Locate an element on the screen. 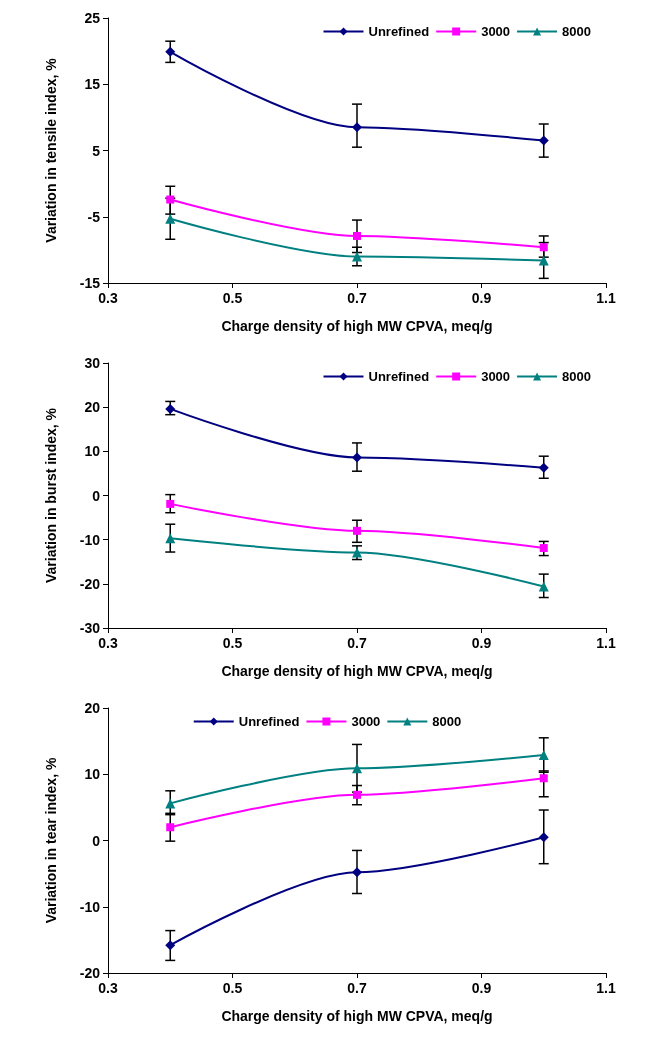  y-tick-label: -5 is located at coordinates (94, 216).